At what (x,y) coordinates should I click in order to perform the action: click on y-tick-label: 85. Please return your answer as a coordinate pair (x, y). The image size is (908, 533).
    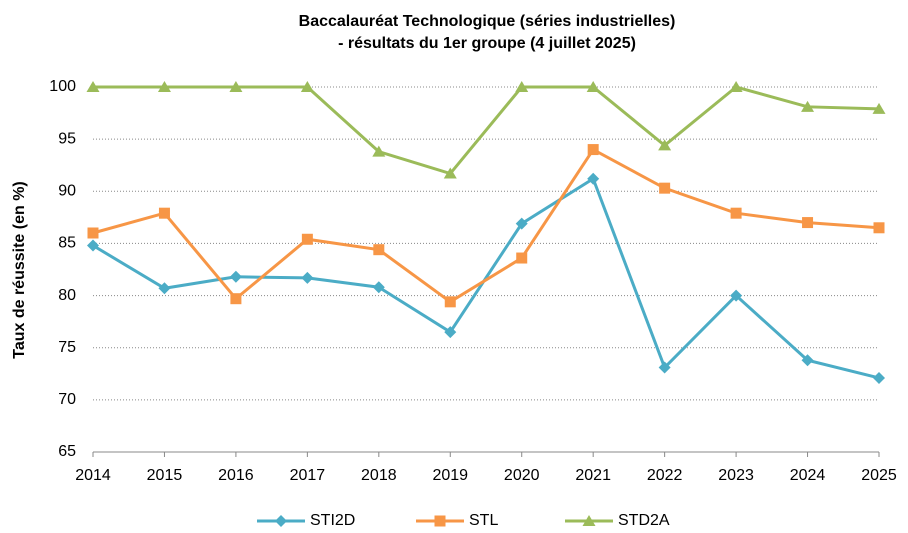
    Looking at the image, I should click on (67, 243).